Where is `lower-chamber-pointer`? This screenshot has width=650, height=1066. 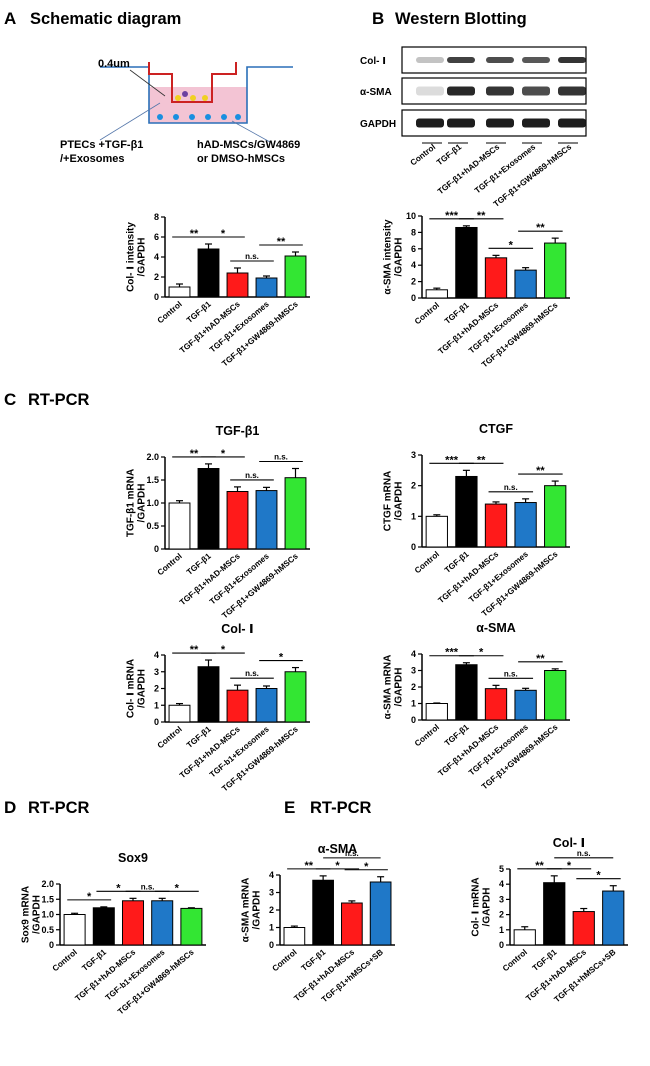
lower-chamber-pointer is located at coordinates (251, 131).